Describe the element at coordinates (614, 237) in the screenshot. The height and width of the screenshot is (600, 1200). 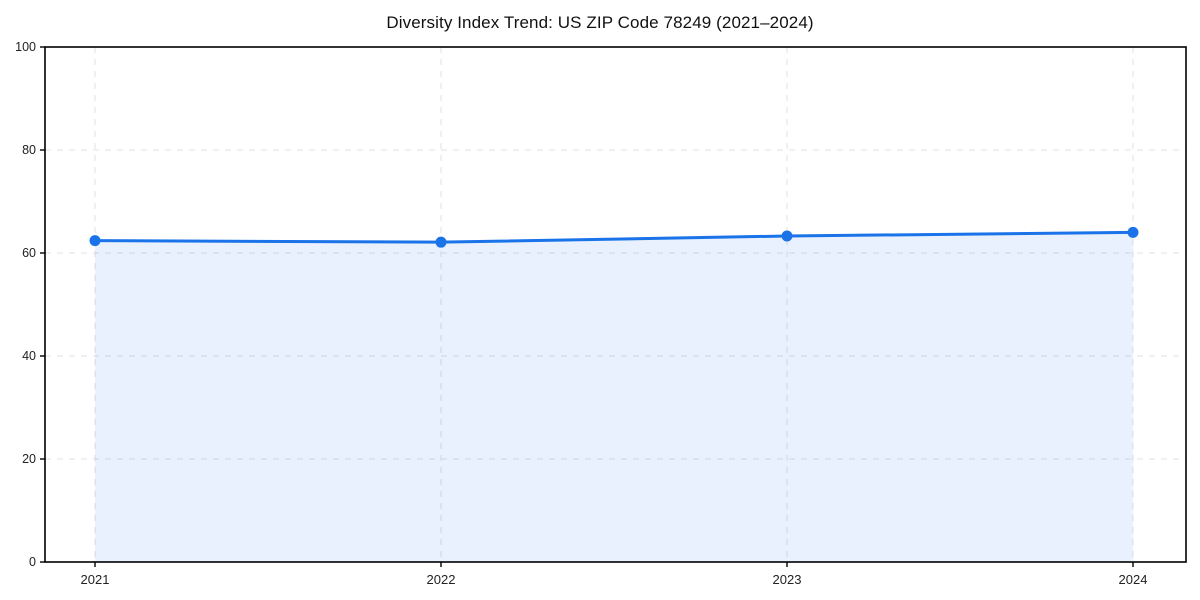
I see `series-line` at that location.